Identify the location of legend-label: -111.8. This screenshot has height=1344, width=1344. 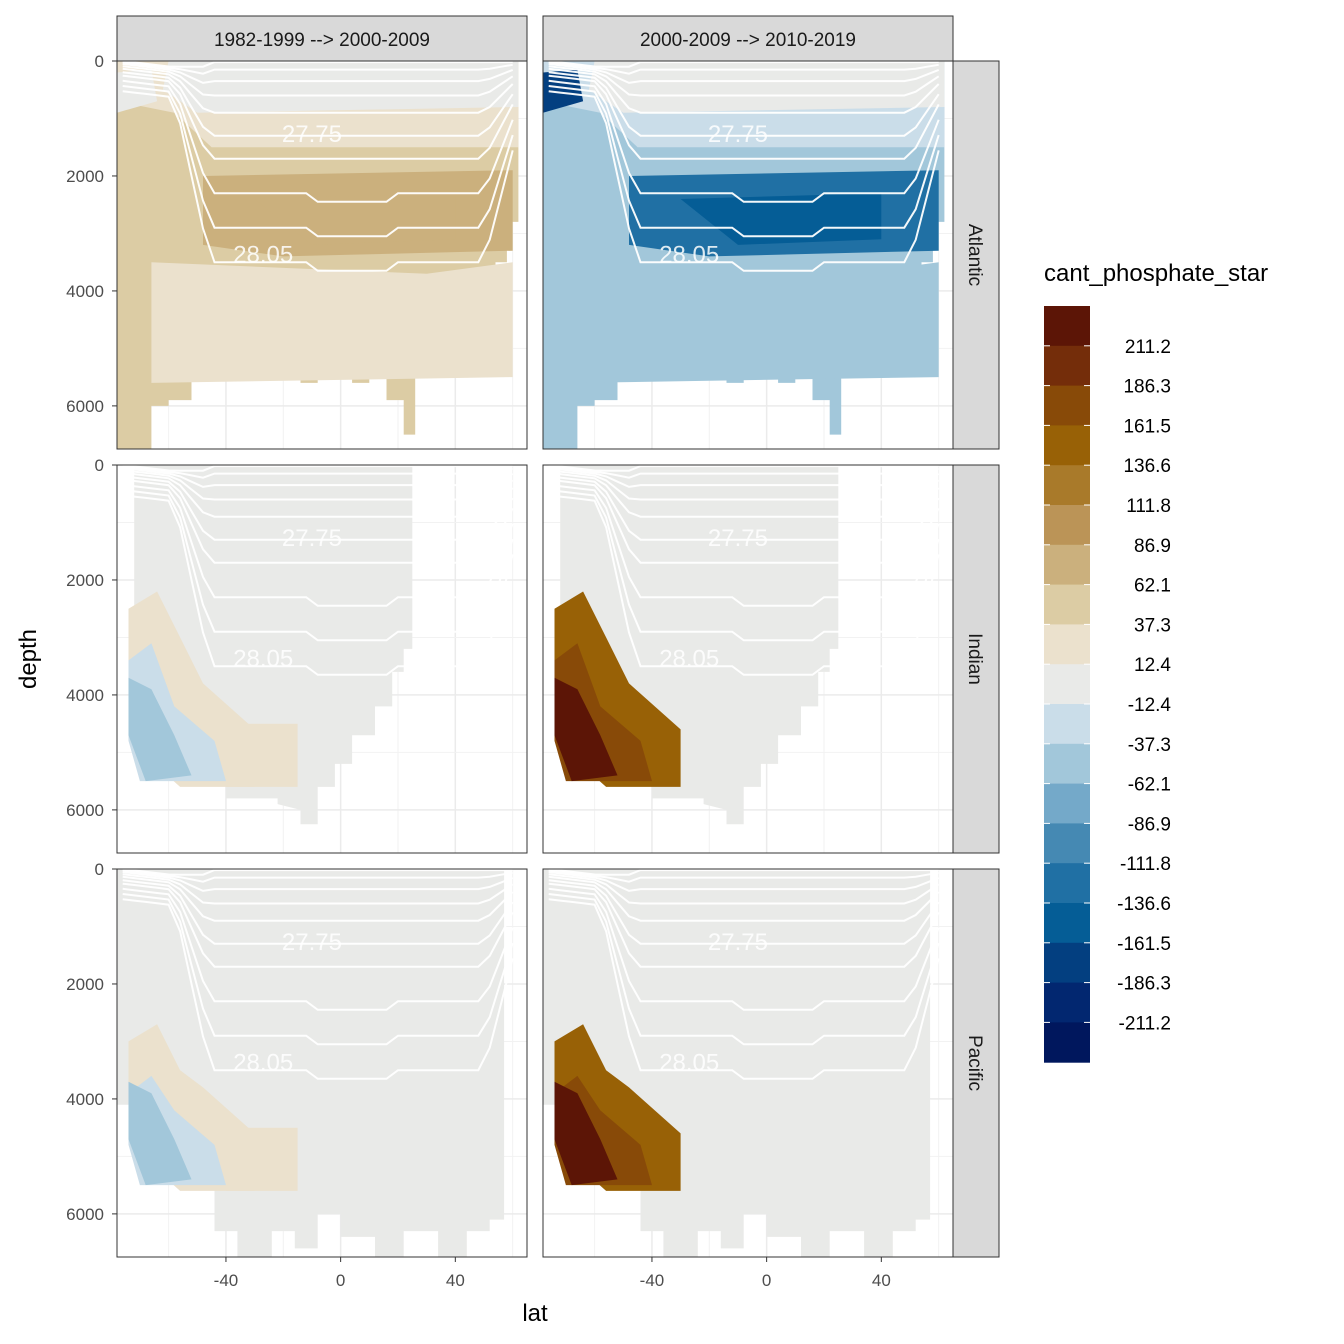
(1145, 864).